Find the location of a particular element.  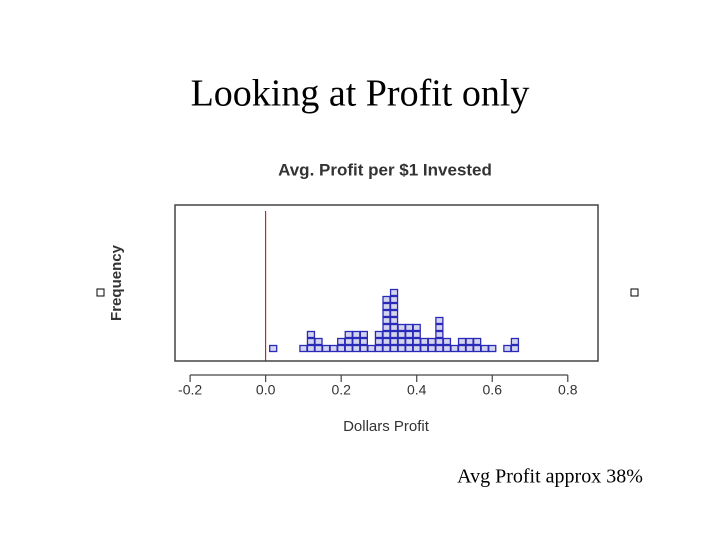

x-tick-label: -0.2 is located at coordinates (190, 390).